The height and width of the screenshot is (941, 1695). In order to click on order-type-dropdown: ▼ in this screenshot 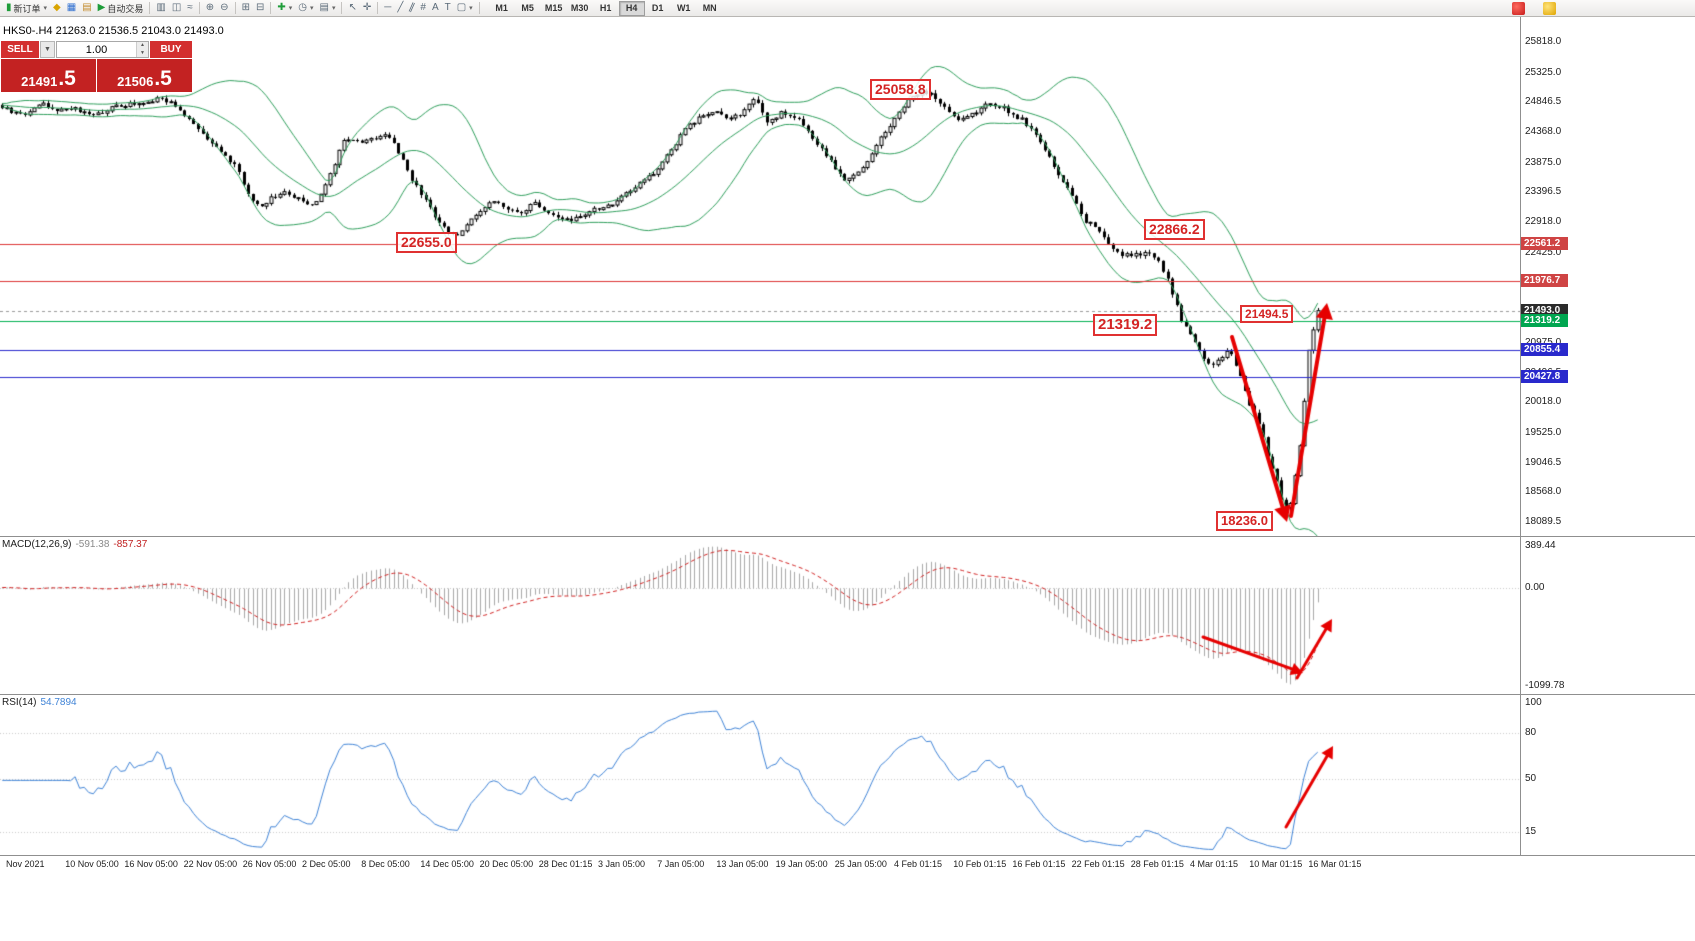, I will do `click(47, 49)`.